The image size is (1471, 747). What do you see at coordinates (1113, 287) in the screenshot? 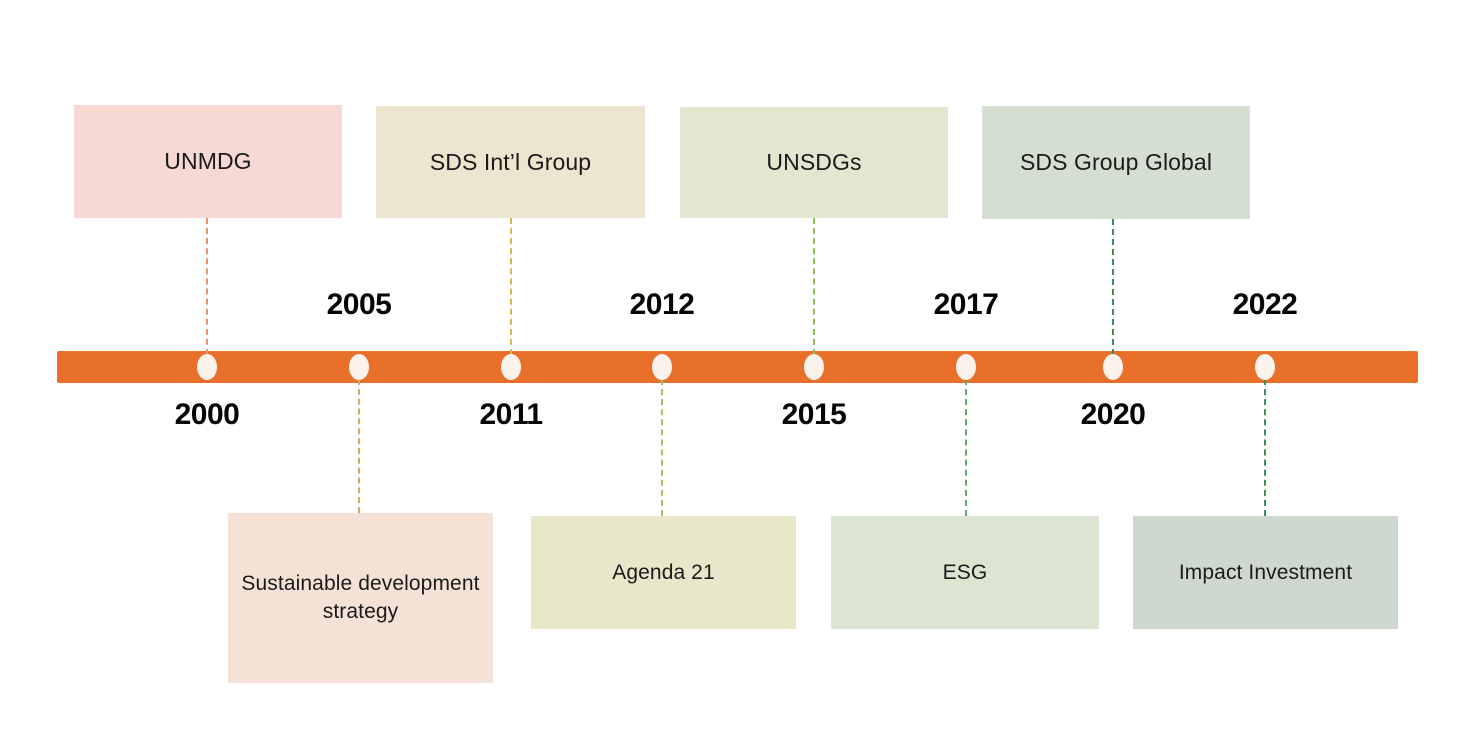
I see `connector-line-sds-group-global` at bounding box center [1113, 287].